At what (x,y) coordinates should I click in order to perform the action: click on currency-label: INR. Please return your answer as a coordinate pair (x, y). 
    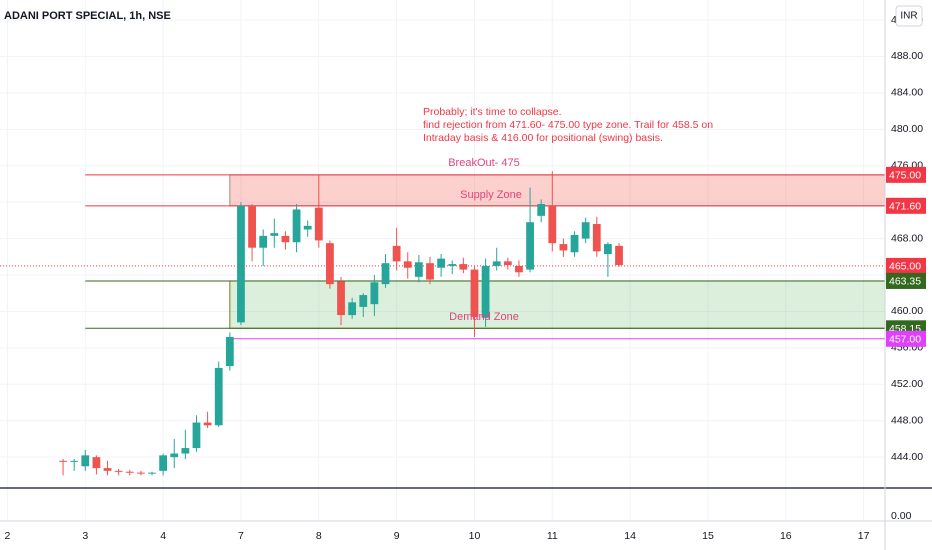
    Looking at the image, I should click on (908, 16).